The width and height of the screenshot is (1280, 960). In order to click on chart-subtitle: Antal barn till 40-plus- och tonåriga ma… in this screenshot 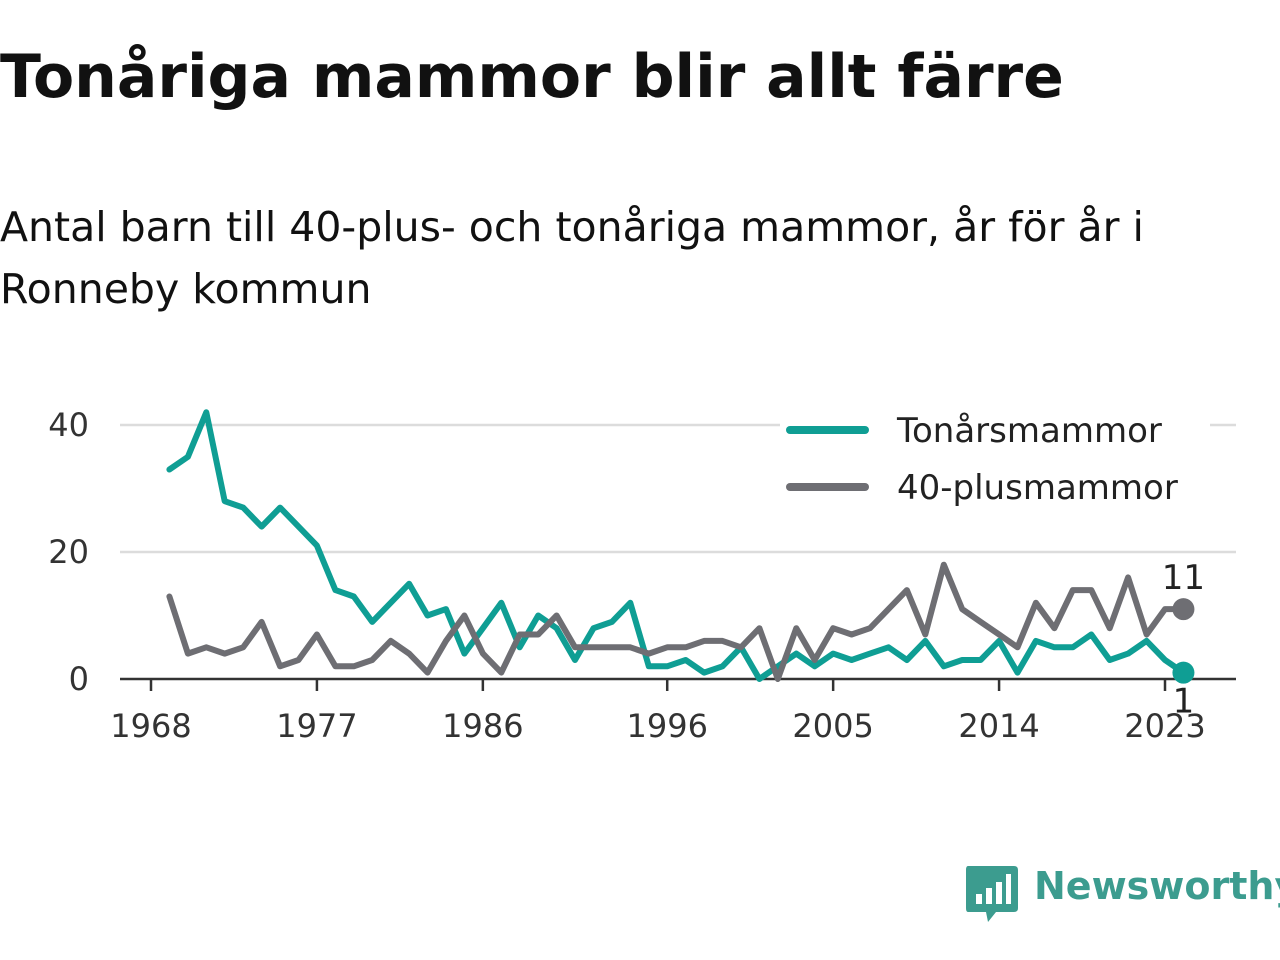, I will do `click(572, 258)`.